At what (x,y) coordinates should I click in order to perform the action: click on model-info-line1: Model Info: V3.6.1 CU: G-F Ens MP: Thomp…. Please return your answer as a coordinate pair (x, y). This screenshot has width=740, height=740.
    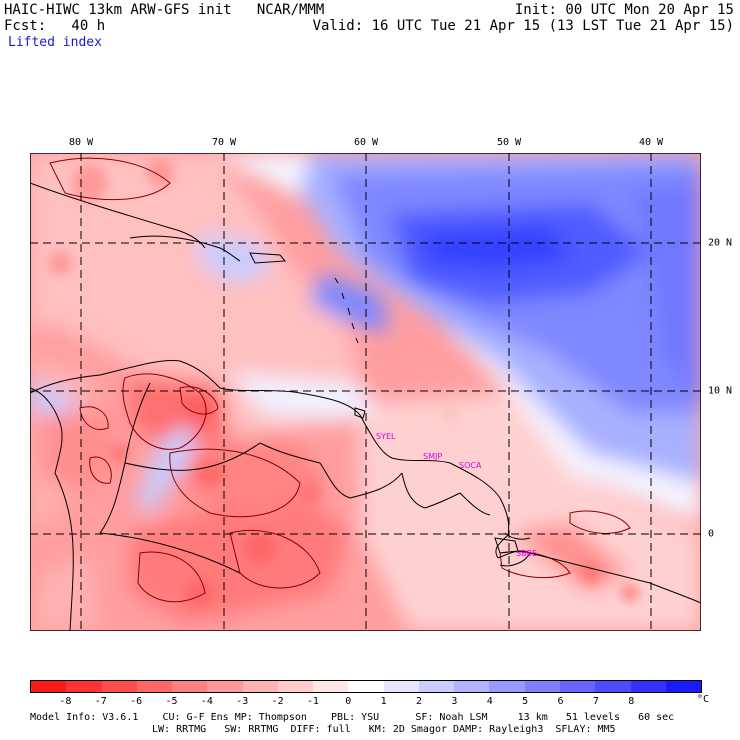
    Looking at the image, I should click on (352, 717).